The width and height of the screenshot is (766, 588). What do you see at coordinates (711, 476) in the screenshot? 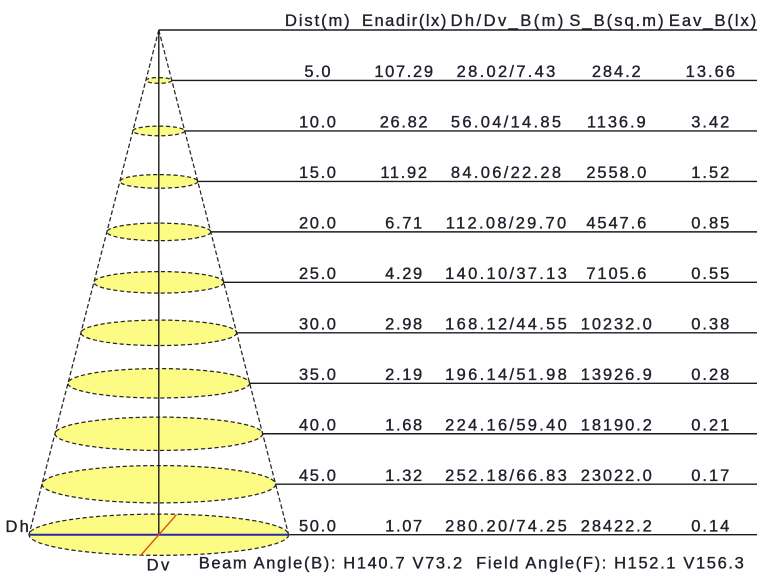
I see `svg-text: 0.17` at bounding box center [711, 476].